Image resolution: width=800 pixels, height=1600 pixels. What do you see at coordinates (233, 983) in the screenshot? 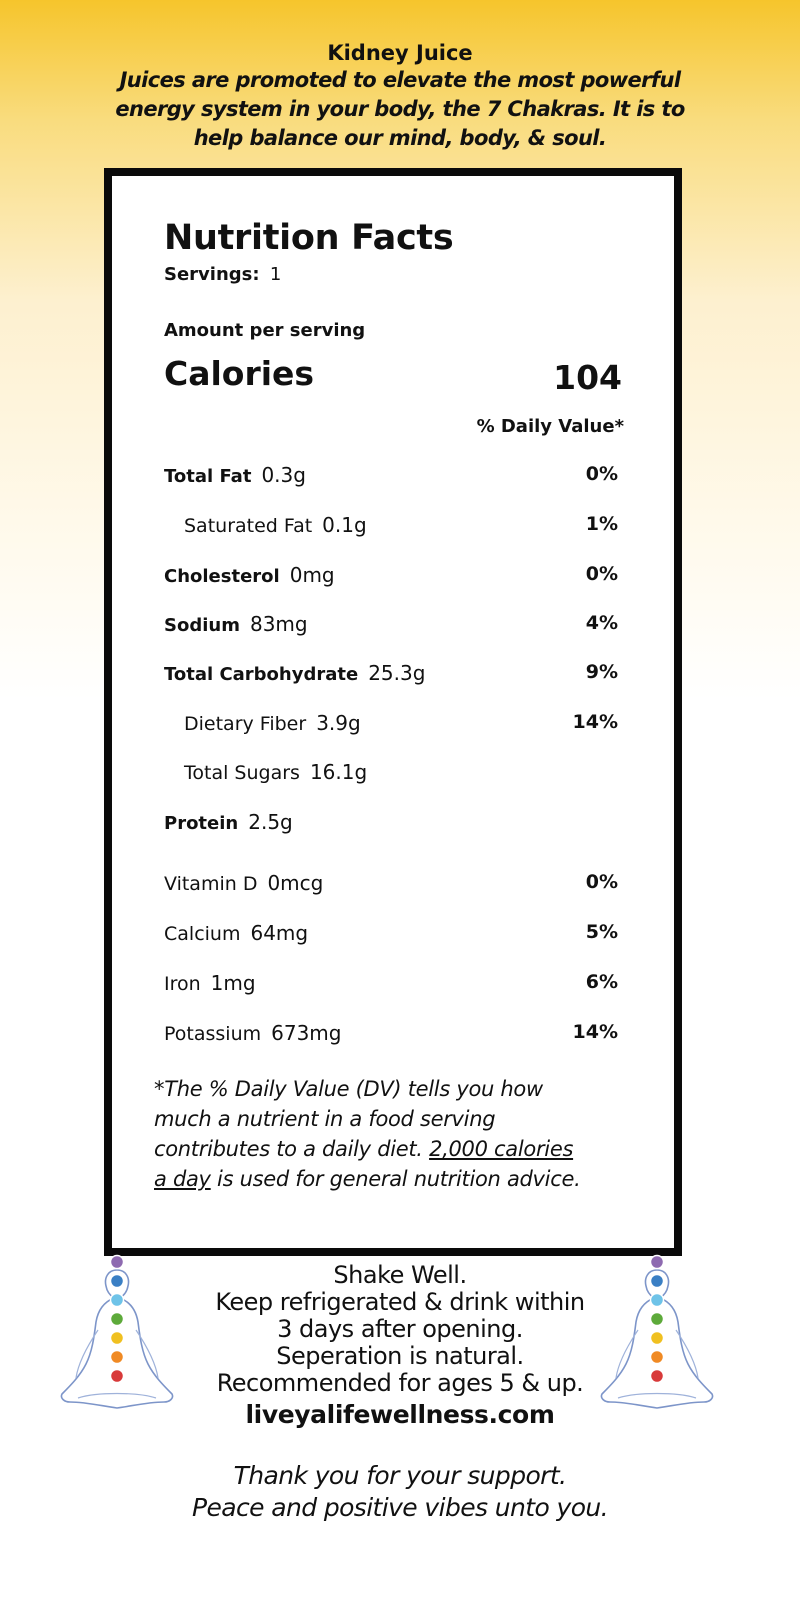
I see `nutrient-amount: 1mg` at bounding box center [233, 983].